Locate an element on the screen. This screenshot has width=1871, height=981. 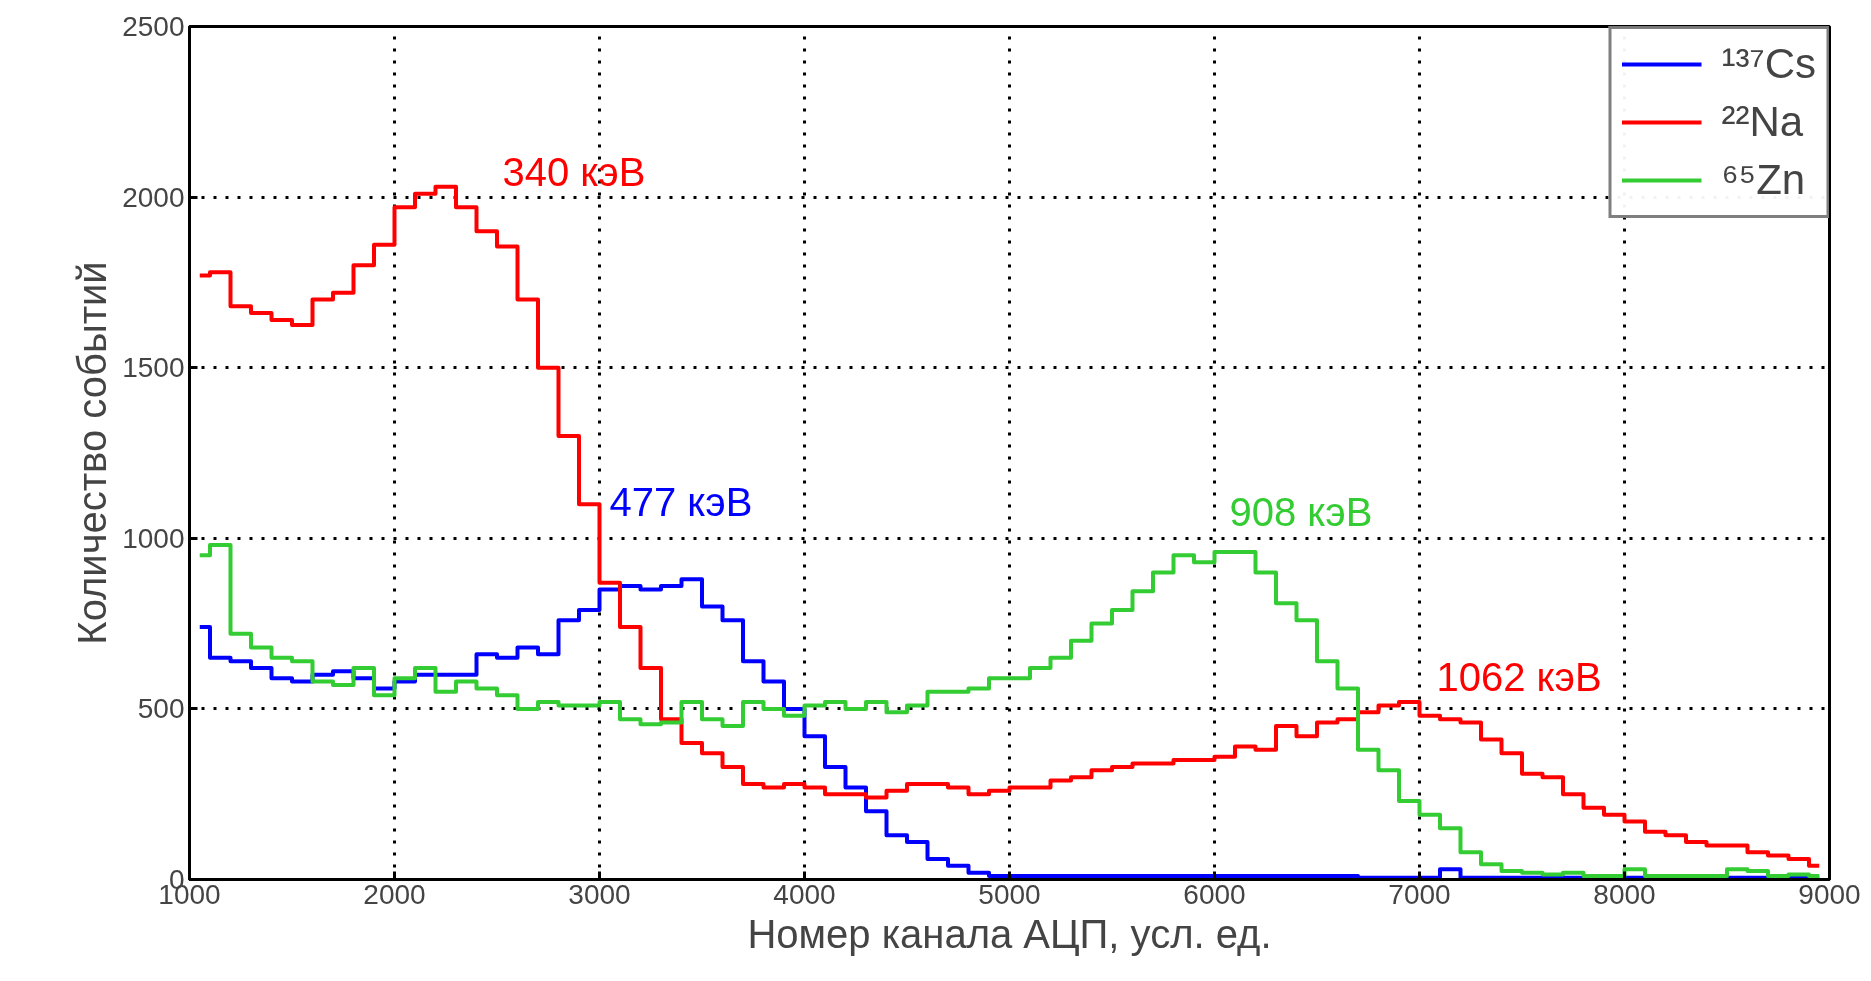
x-axis-title: Номер канала АЦП, усл. ед. is located at coordinates (1009, 933).